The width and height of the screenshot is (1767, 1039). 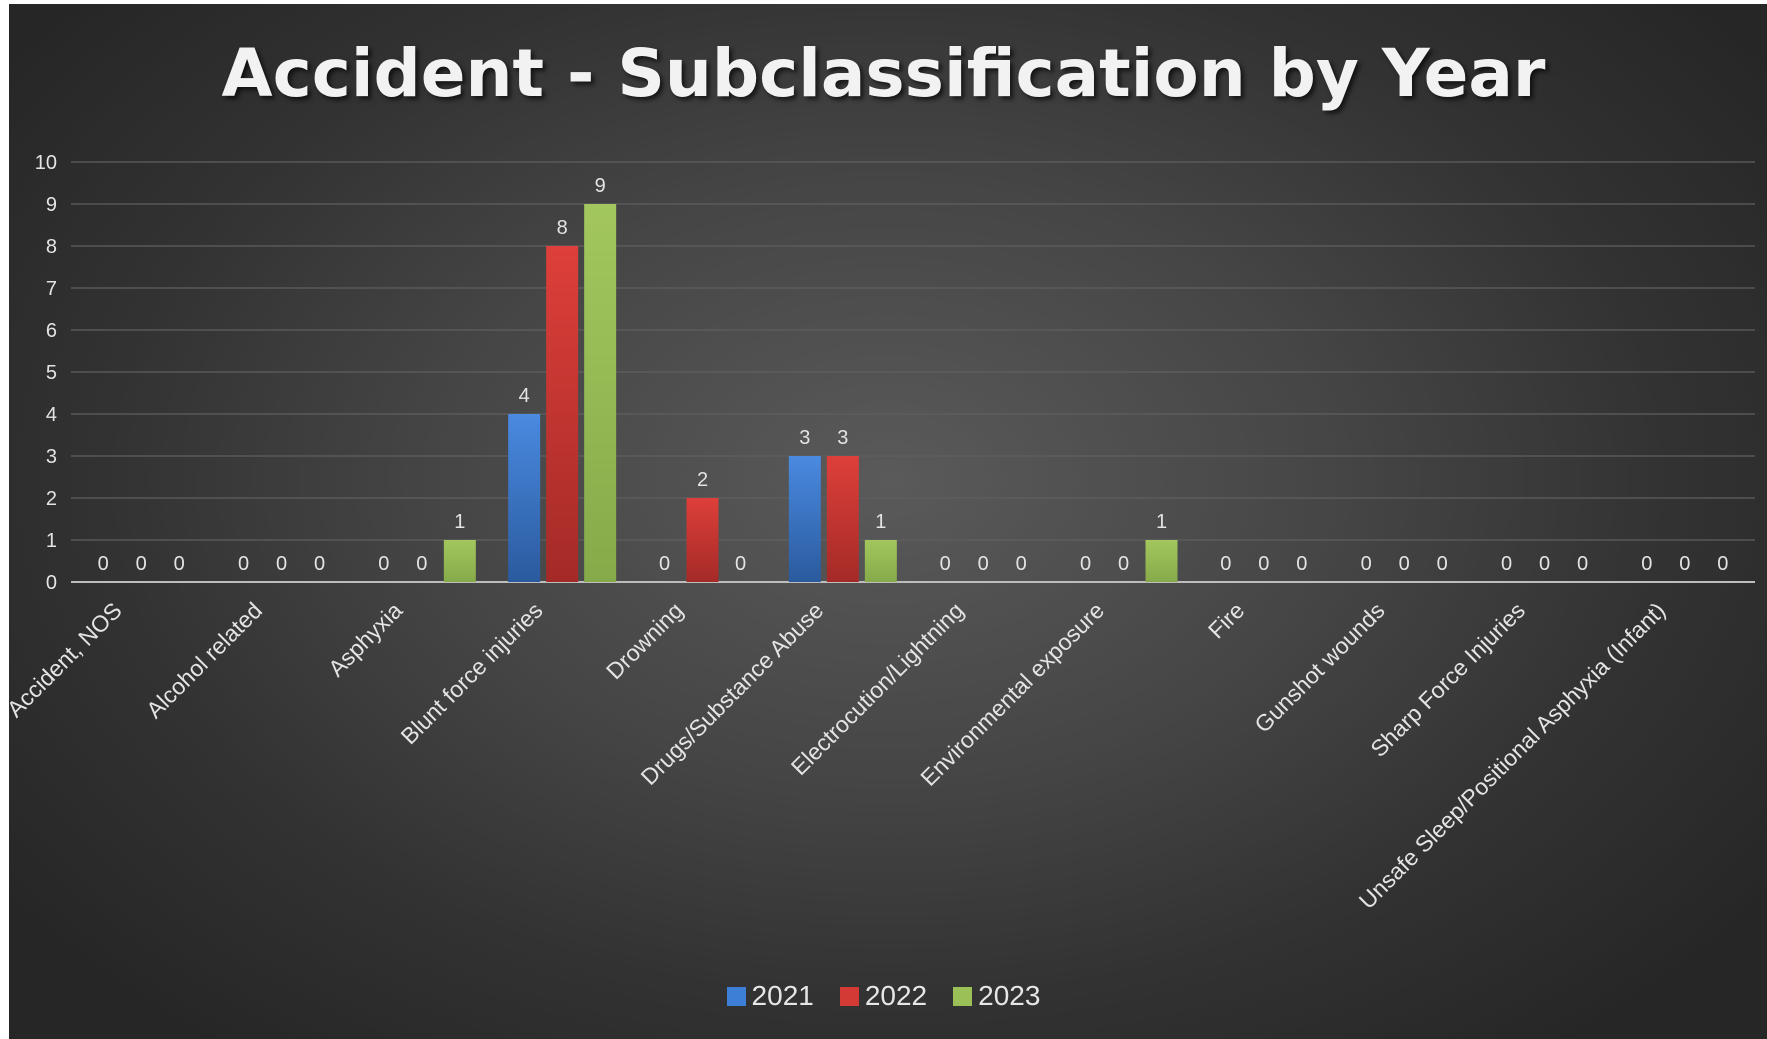 I want to click on y-tick-label: 4, so click(x=51, y=415).